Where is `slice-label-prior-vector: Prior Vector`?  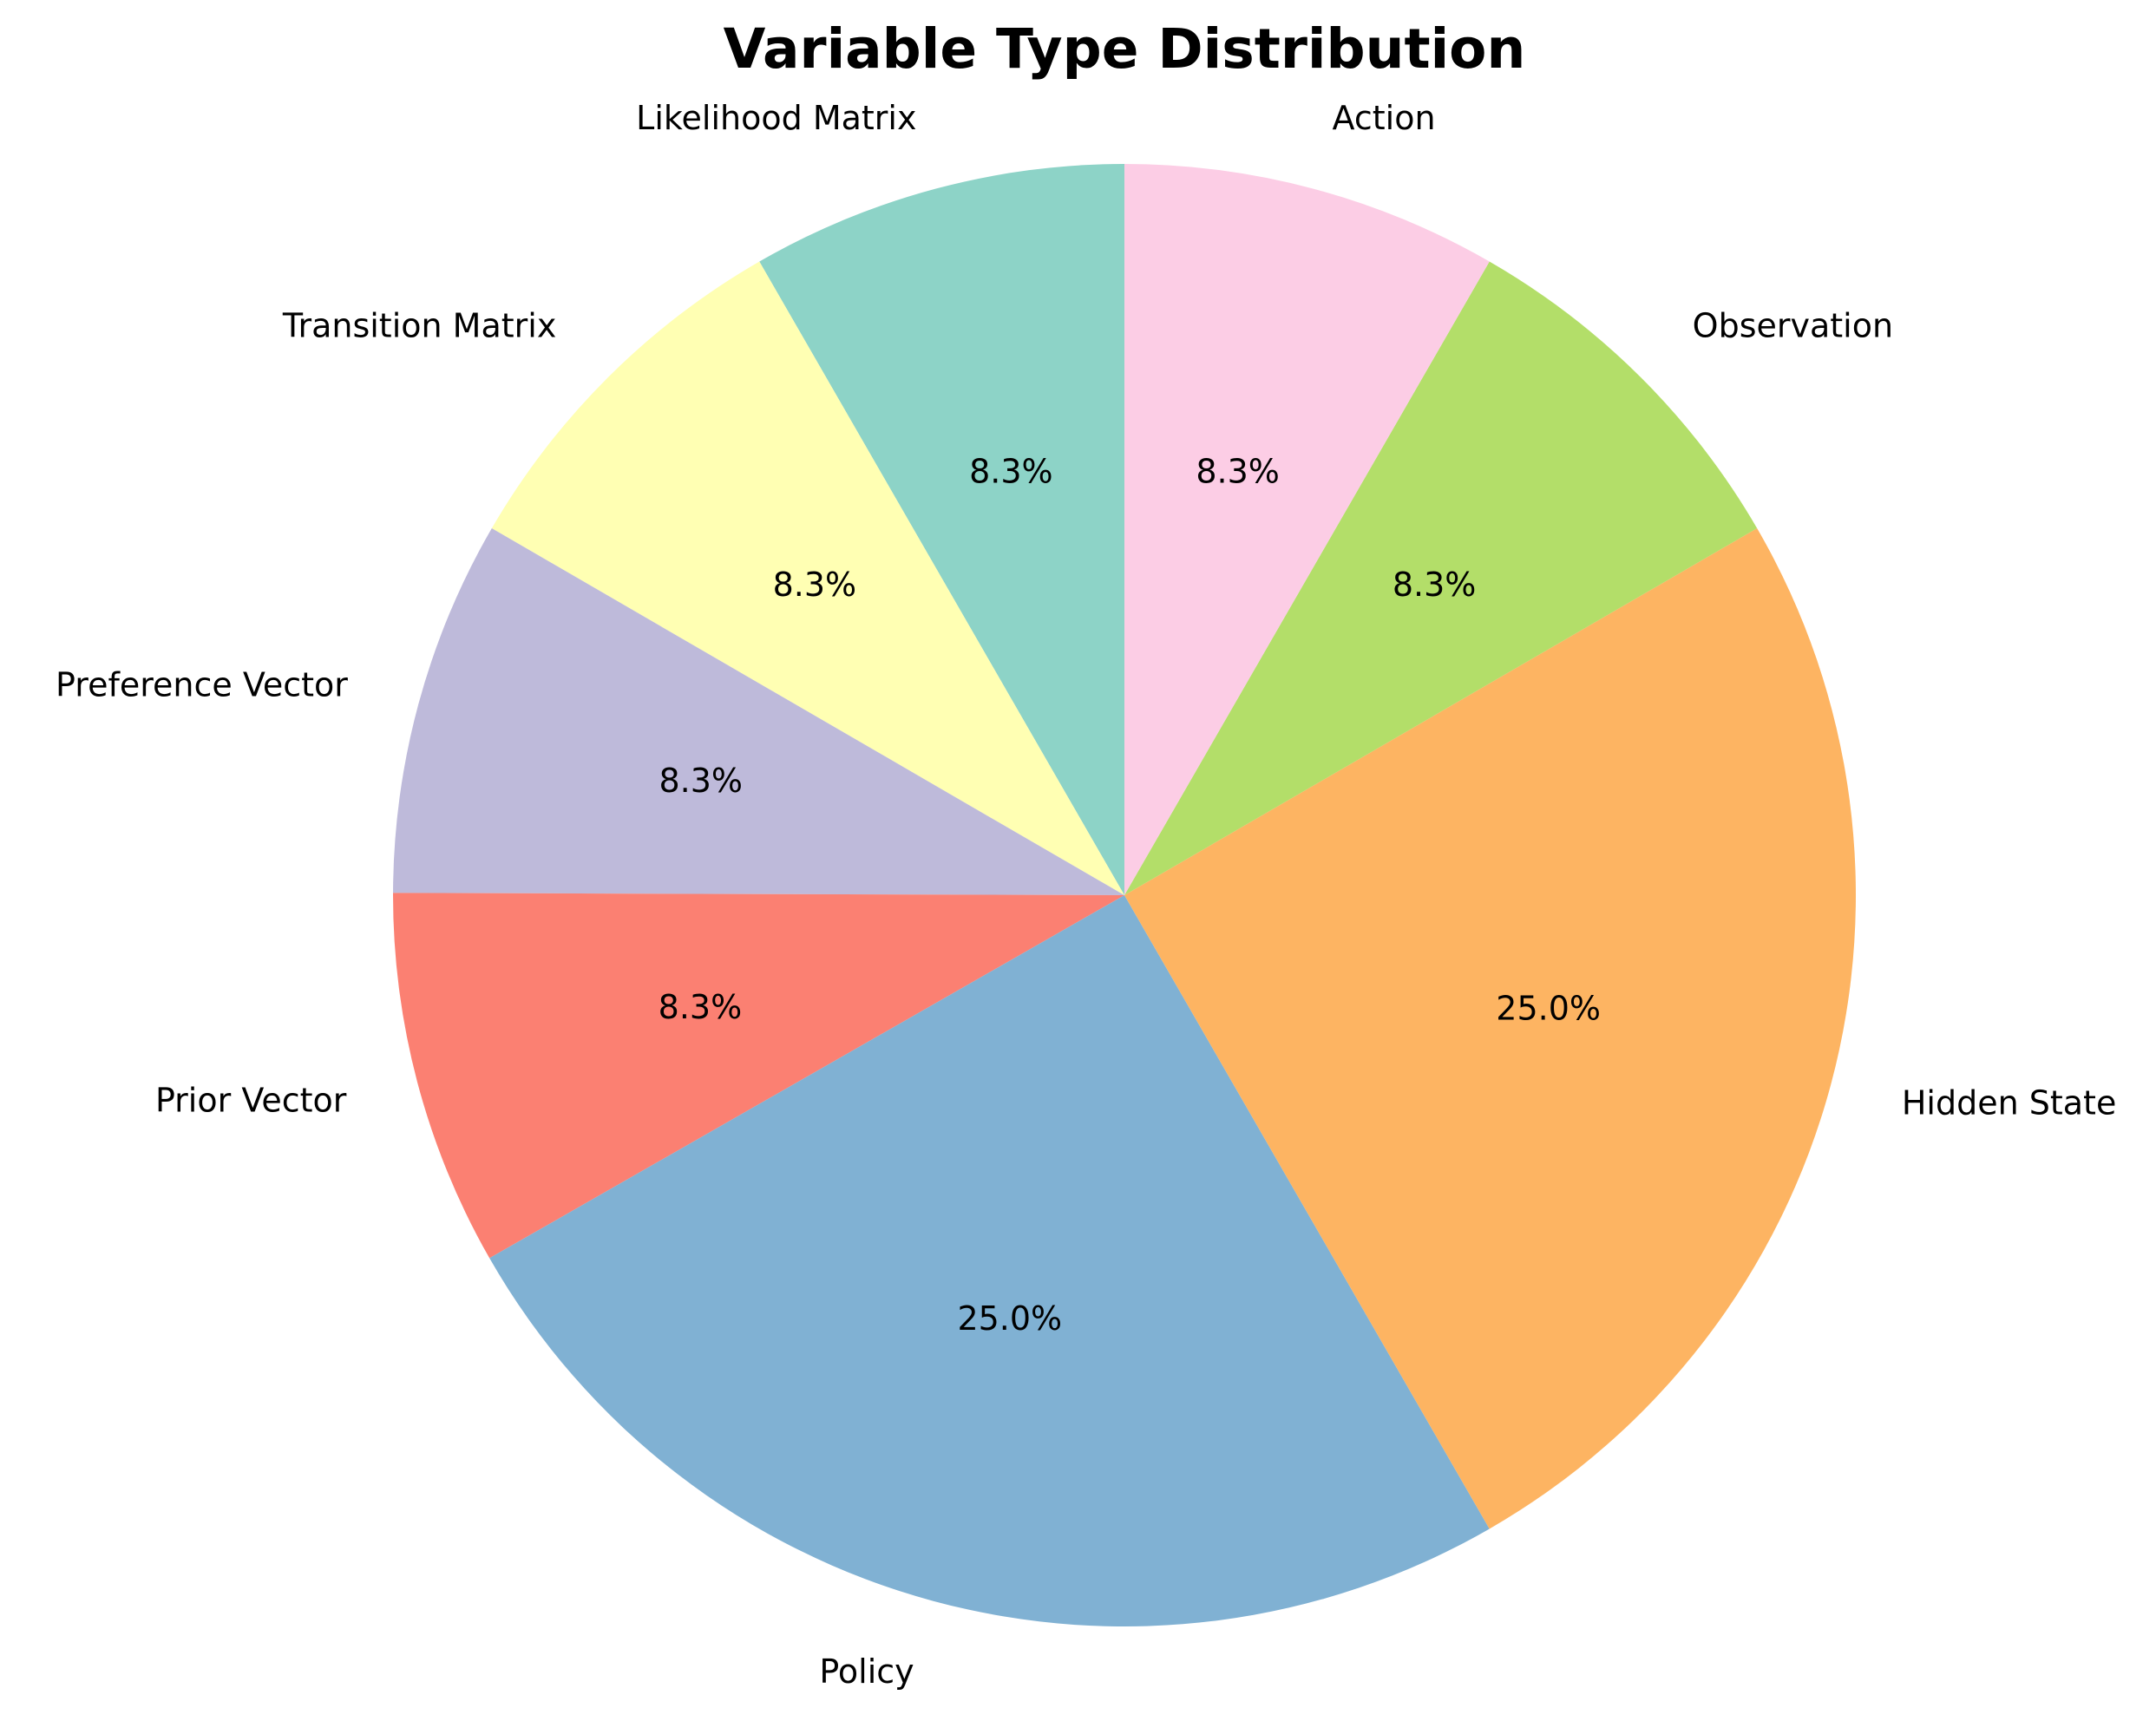 slice-label-prior-vector: Prior Vector is located at coordinates (251, 1101).